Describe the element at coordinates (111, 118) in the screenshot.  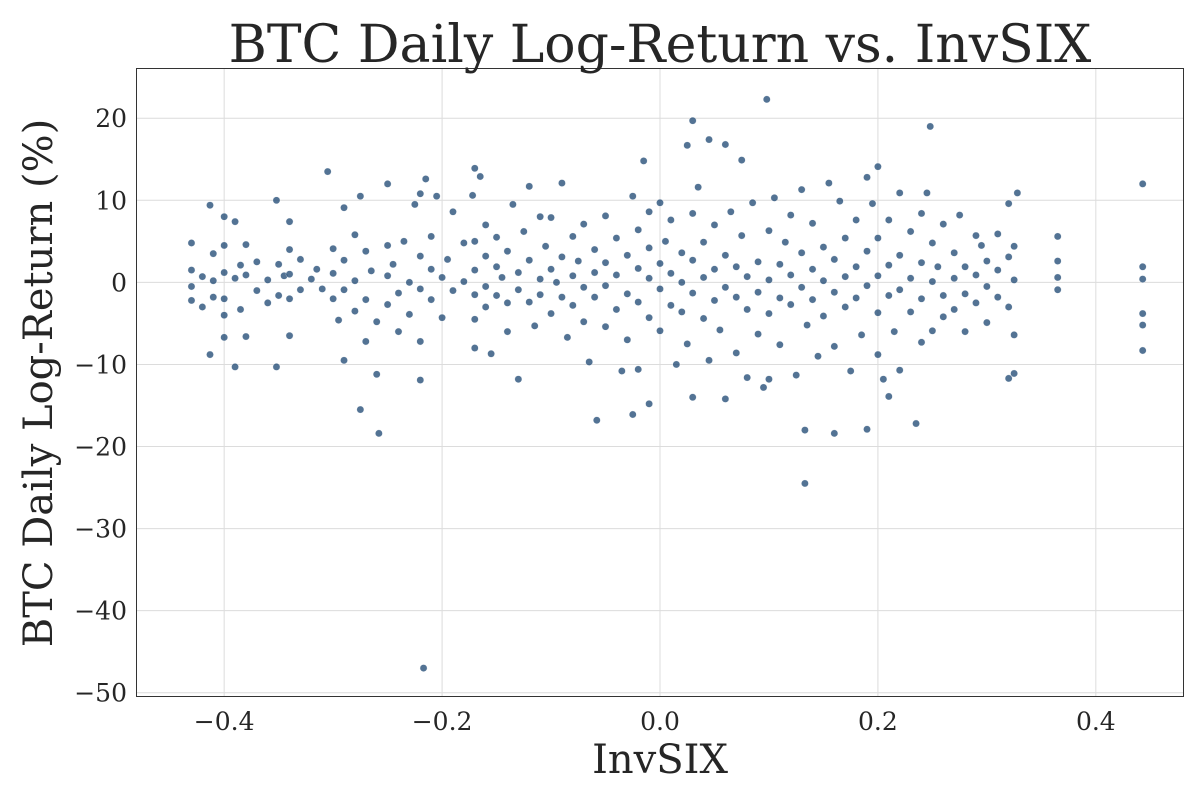
I see `y-tick-label: 20` at that location.